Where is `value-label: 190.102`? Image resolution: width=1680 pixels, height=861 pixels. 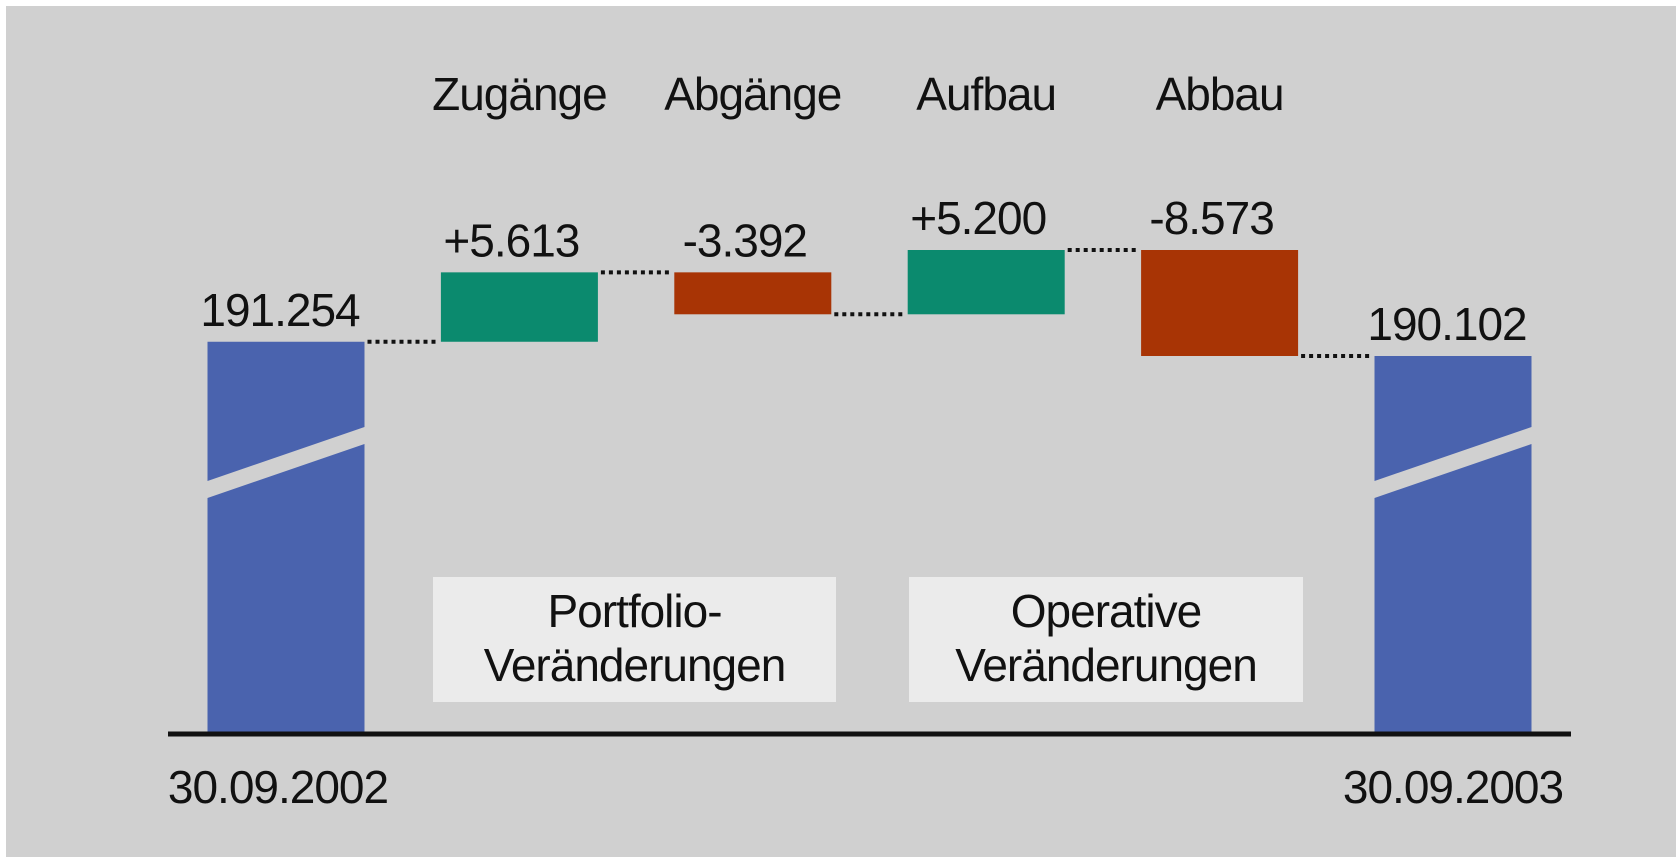
value-label: 190.102 is located at coordinates (1446, 324).